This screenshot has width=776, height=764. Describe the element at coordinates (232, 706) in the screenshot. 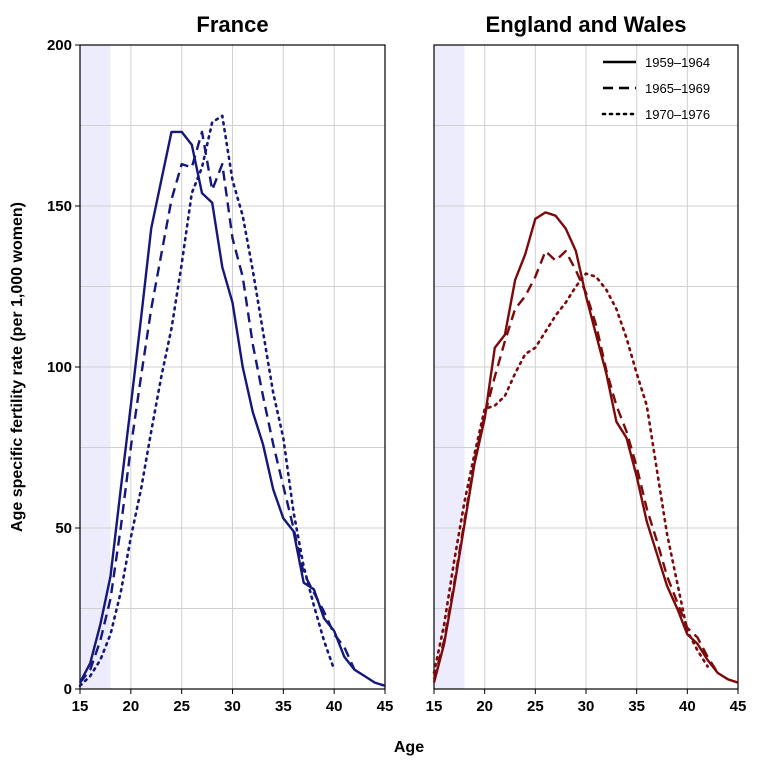

I see `panel-0-xtick-label-30: 30` at that location.